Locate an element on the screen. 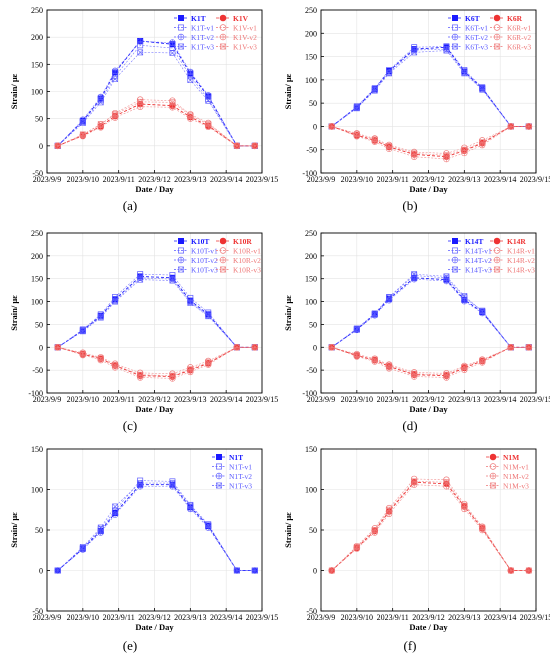 This screenshot has height=665, width=550. legend-item: N1T is located at coordinates (227, 457).